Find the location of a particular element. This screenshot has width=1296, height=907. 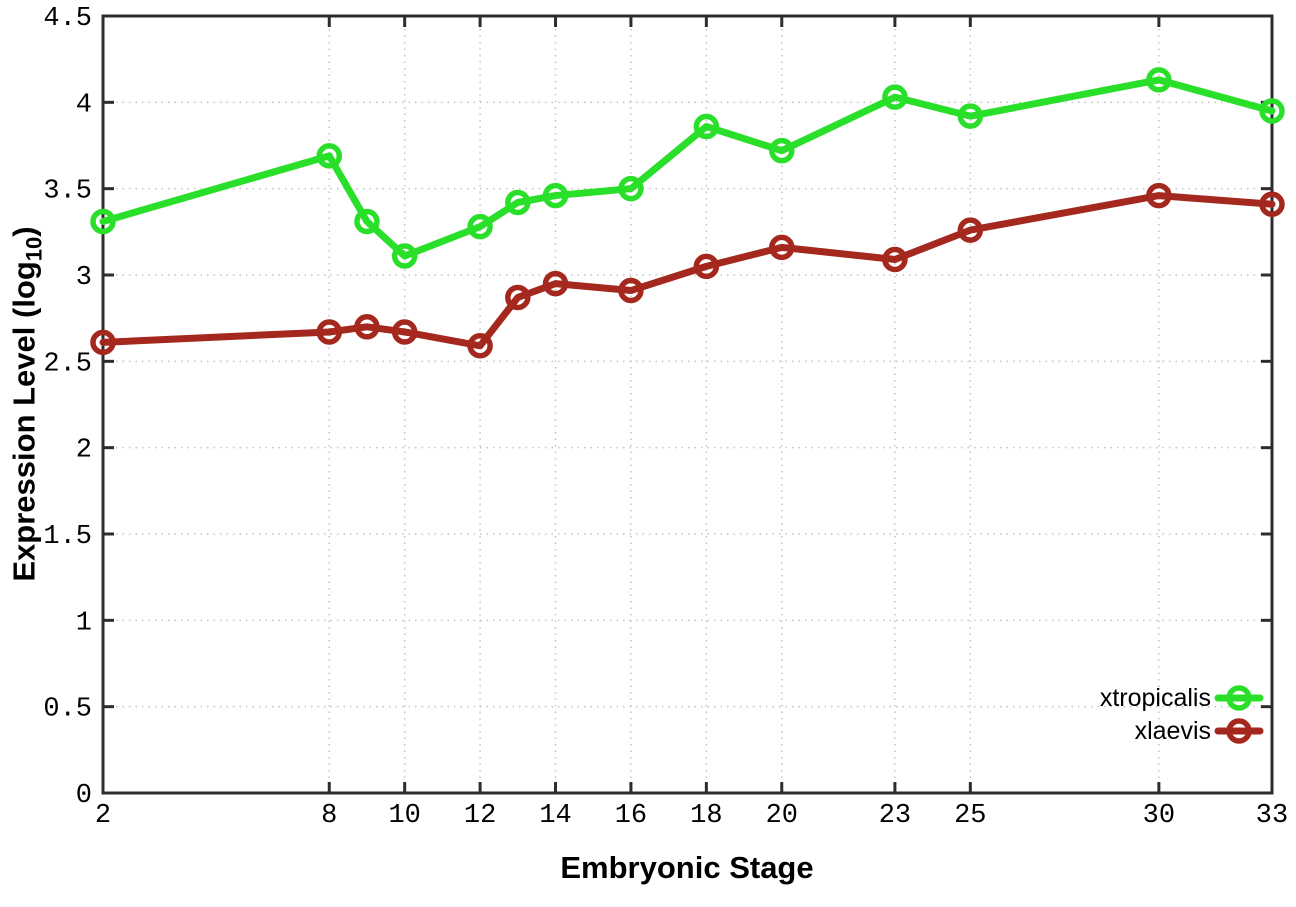

x-tick-label: 14 is located at coordinates (555, 816).